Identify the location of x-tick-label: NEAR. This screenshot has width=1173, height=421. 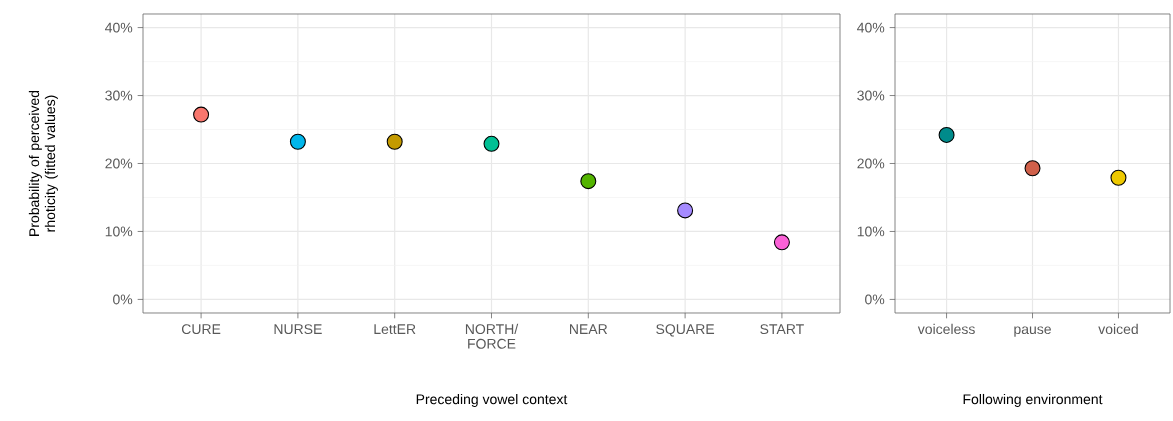
(589, 329).